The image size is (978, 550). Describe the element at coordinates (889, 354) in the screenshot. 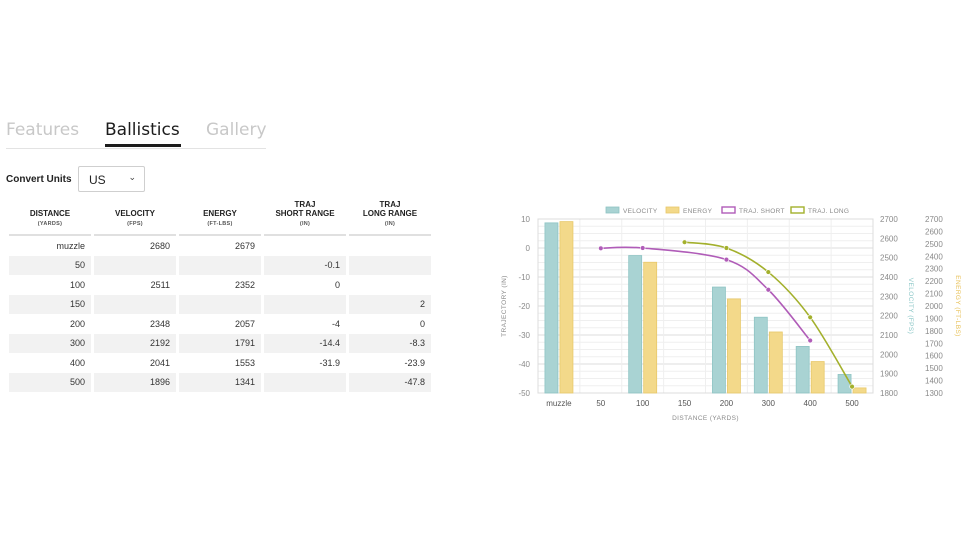

I see `velocity-tick-label: 2000` at that location.